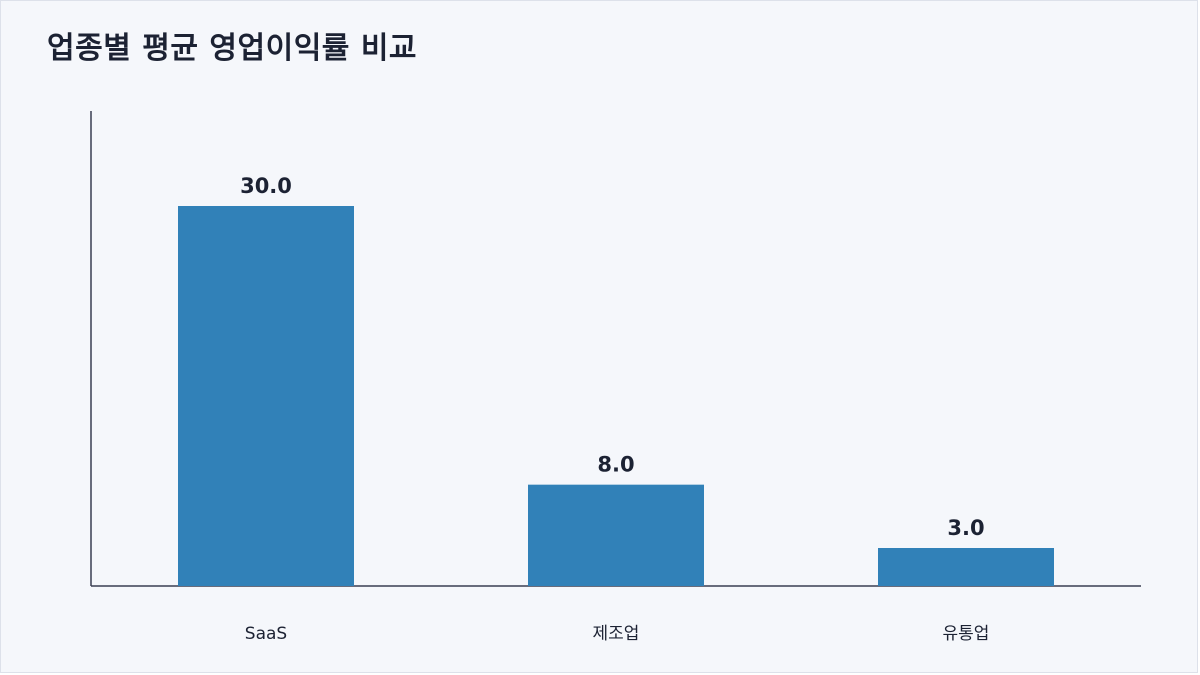 The image size is (1200, 675). Describe the element at coordinates (965, 528) in the screenshot. I see `bar-value-label: 3.0` at that location.